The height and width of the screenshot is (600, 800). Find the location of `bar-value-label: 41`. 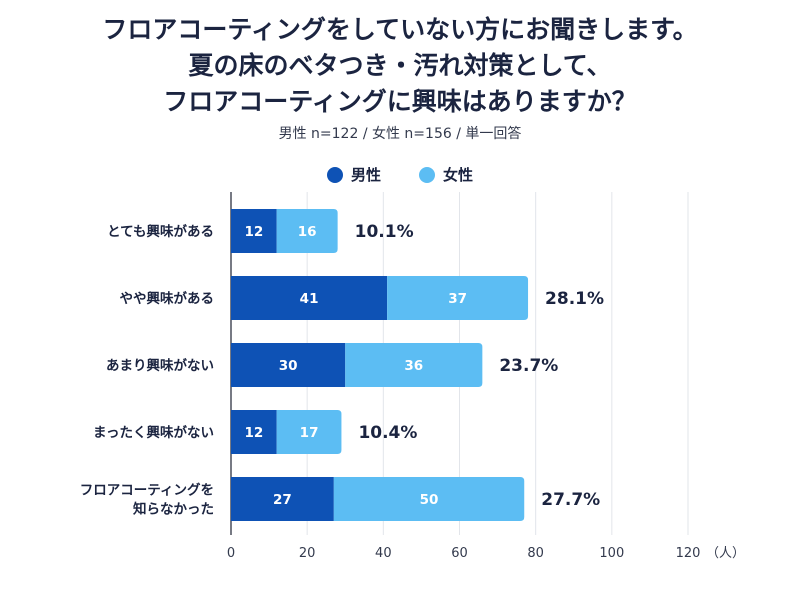

bar-value-label: 41 is located at coordinates (309, 299).